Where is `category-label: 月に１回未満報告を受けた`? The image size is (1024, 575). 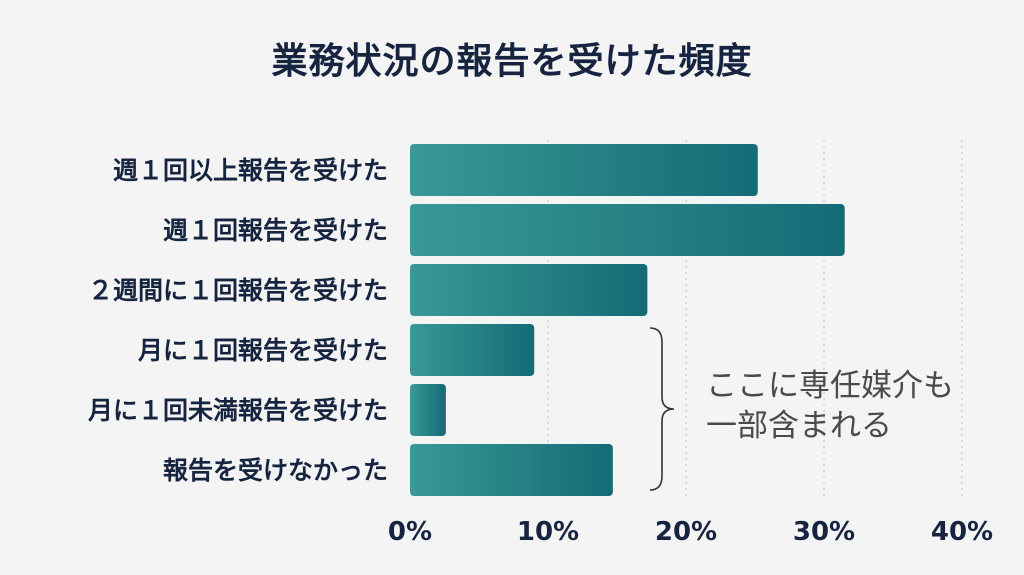 category-label: 月に１回未満報告を受けた is located at coordinates (237, 410).